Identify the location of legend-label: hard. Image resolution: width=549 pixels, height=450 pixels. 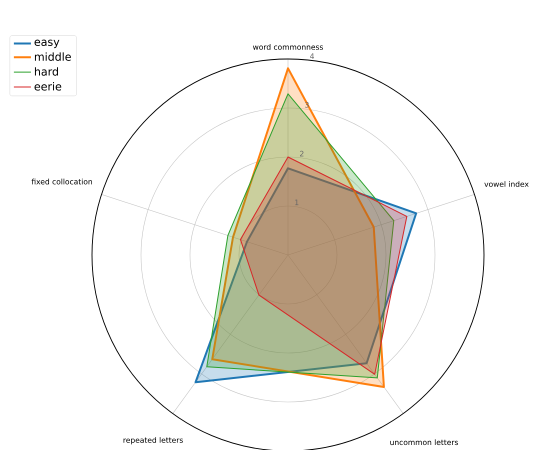
(46, 71).